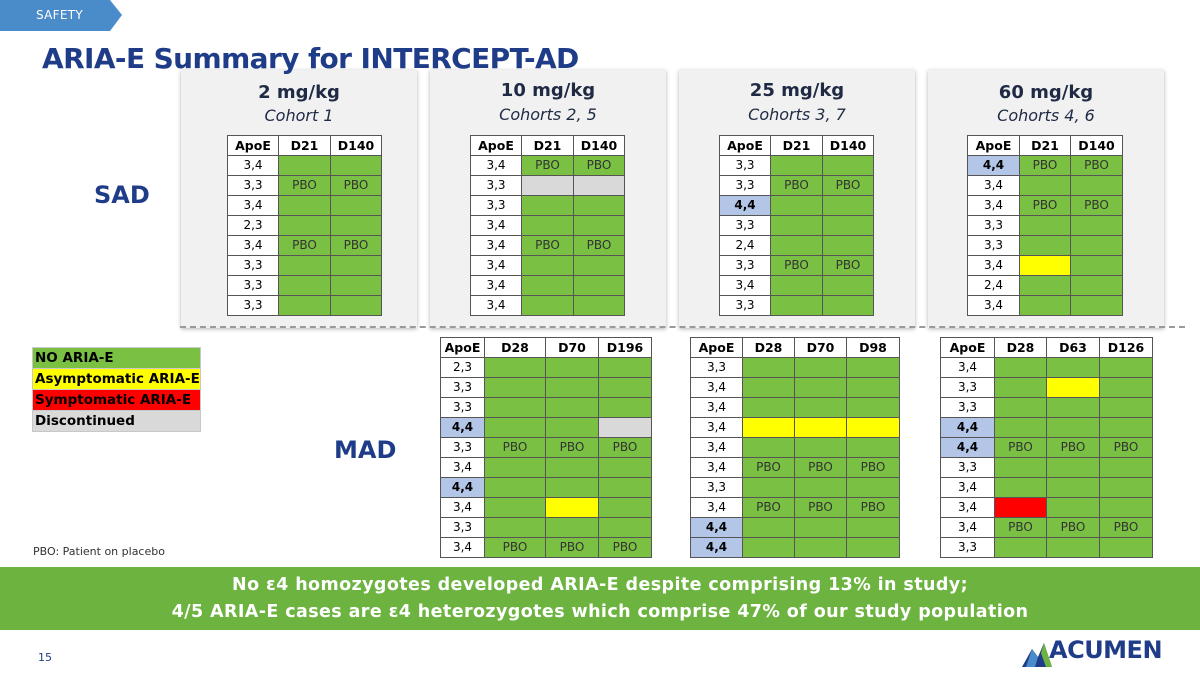 This screenshot has height=675, width=1200. What do you see at coordinates (548, 114) in the screenshot?
I see `cohort-label: Cohorts 2, 5` at bounding box center [548, 114].